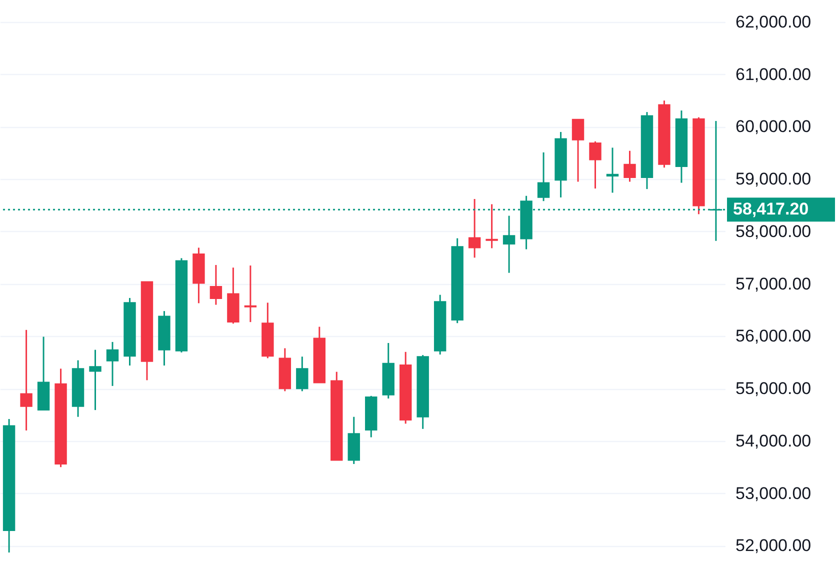 The image size is (840, 564). What do you see at coordinates (774, 284) in the screenshot?
I see `y-tick-label: 57,000.00` at bounding box center [774, 284].